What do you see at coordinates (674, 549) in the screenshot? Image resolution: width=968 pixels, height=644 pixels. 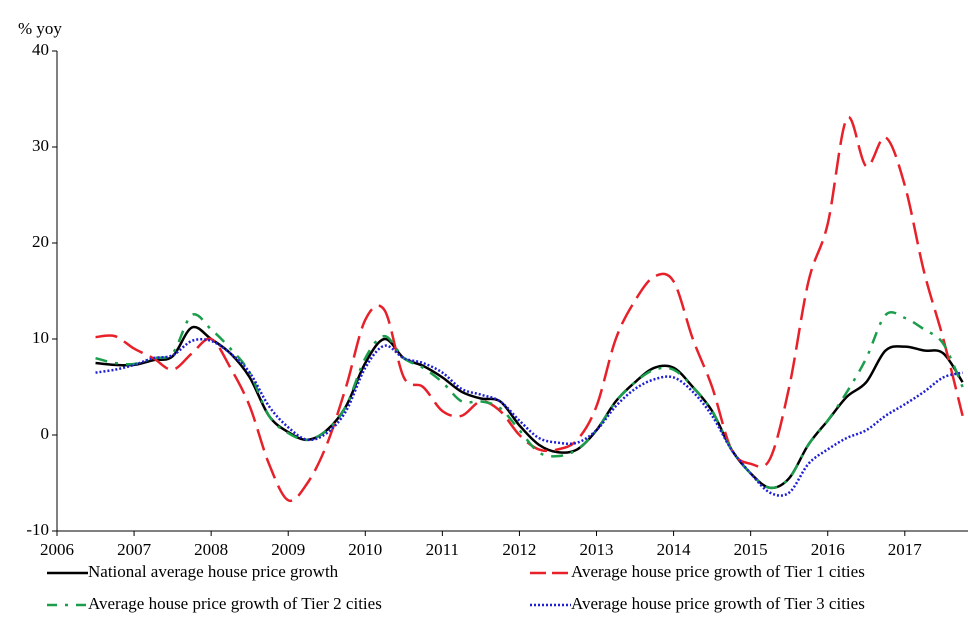 I see `x-tick-label: 2014` at bounding box center [674, 549].